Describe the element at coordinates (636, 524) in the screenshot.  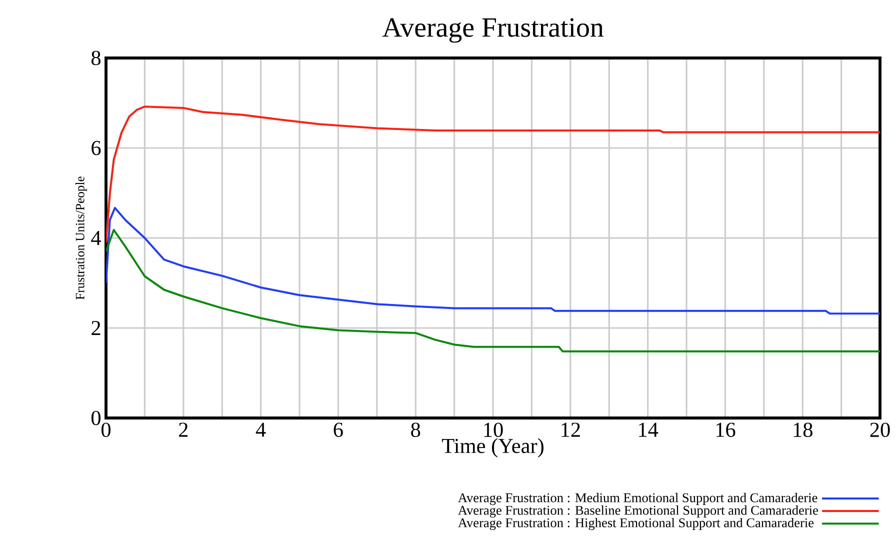
I see `legend-label: Average Frustration : Highest Emotional Support and Camaraderie` at that location.